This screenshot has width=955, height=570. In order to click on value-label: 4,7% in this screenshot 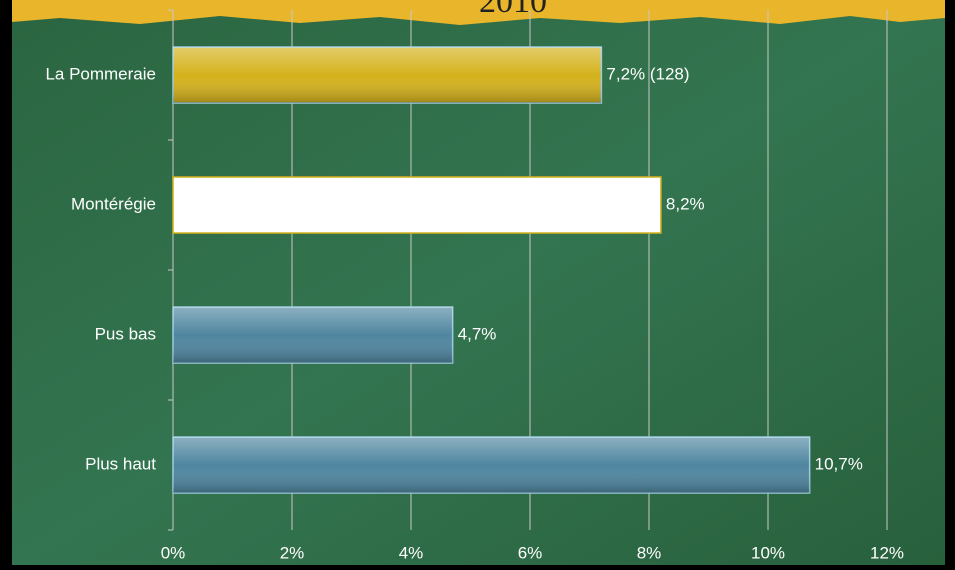, I will do `click(477, 333)`.